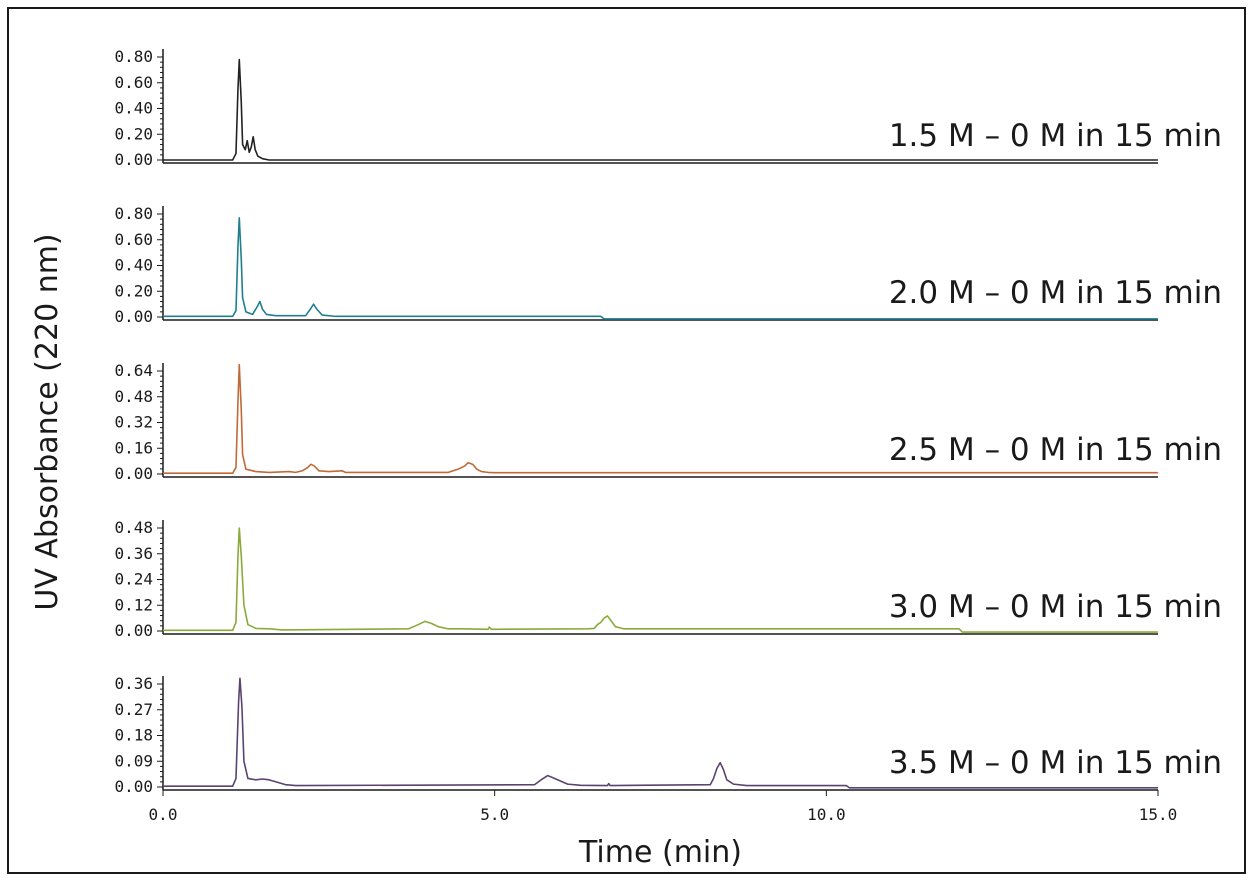 Image resolution: width=1253 pixels, height=881 pixels. Describe the element at coordinates (163, 814) in the screenshot. I see `x-tick-label: 0.0` at that location.